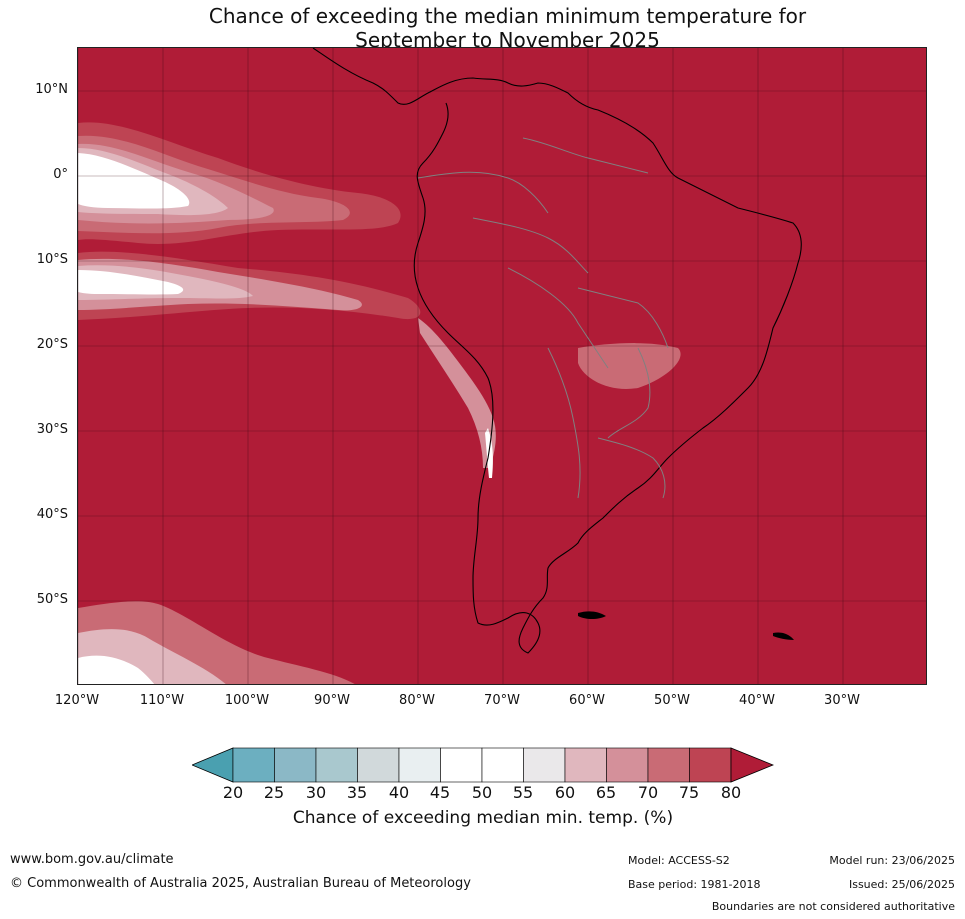 The width and height of the screenshot is (965, 919). I want to click on website-link: www.bom.gov.au/climate, so click(92, 859).